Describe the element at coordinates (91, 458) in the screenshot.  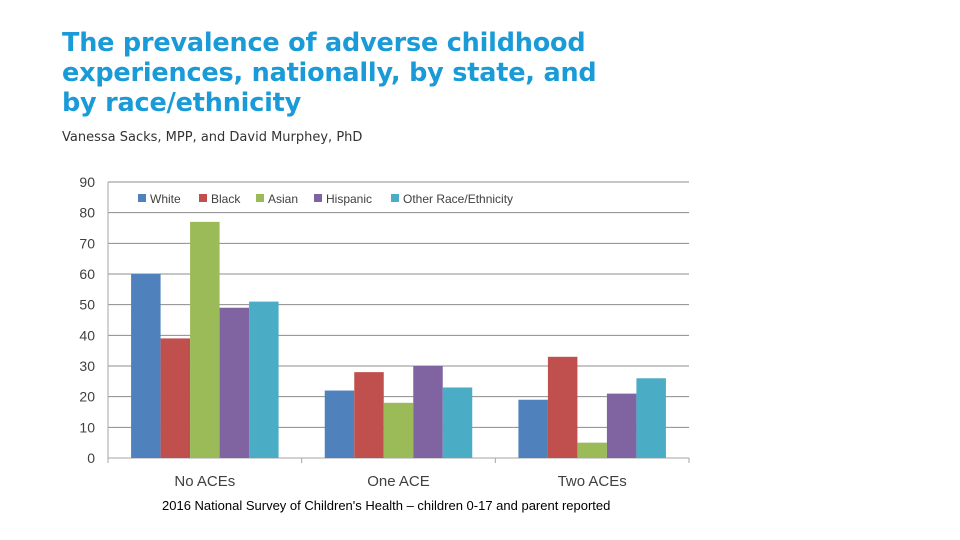
I see `y-tick-label: 0` at that location.